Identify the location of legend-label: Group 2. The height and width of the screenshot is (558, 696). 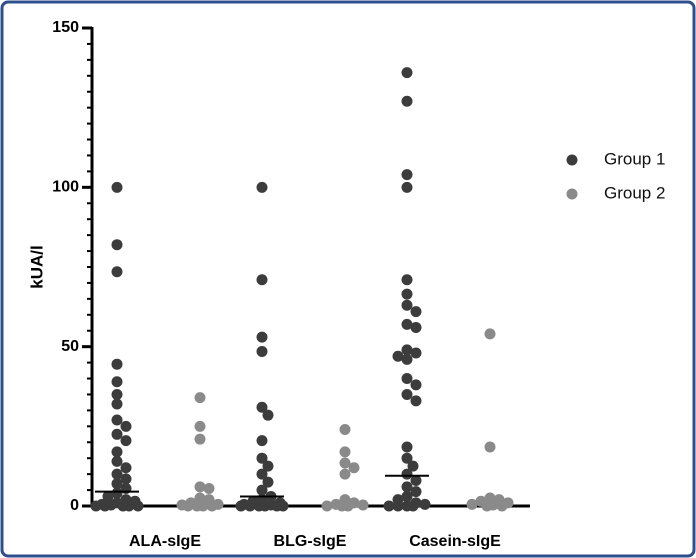
(634, 192).